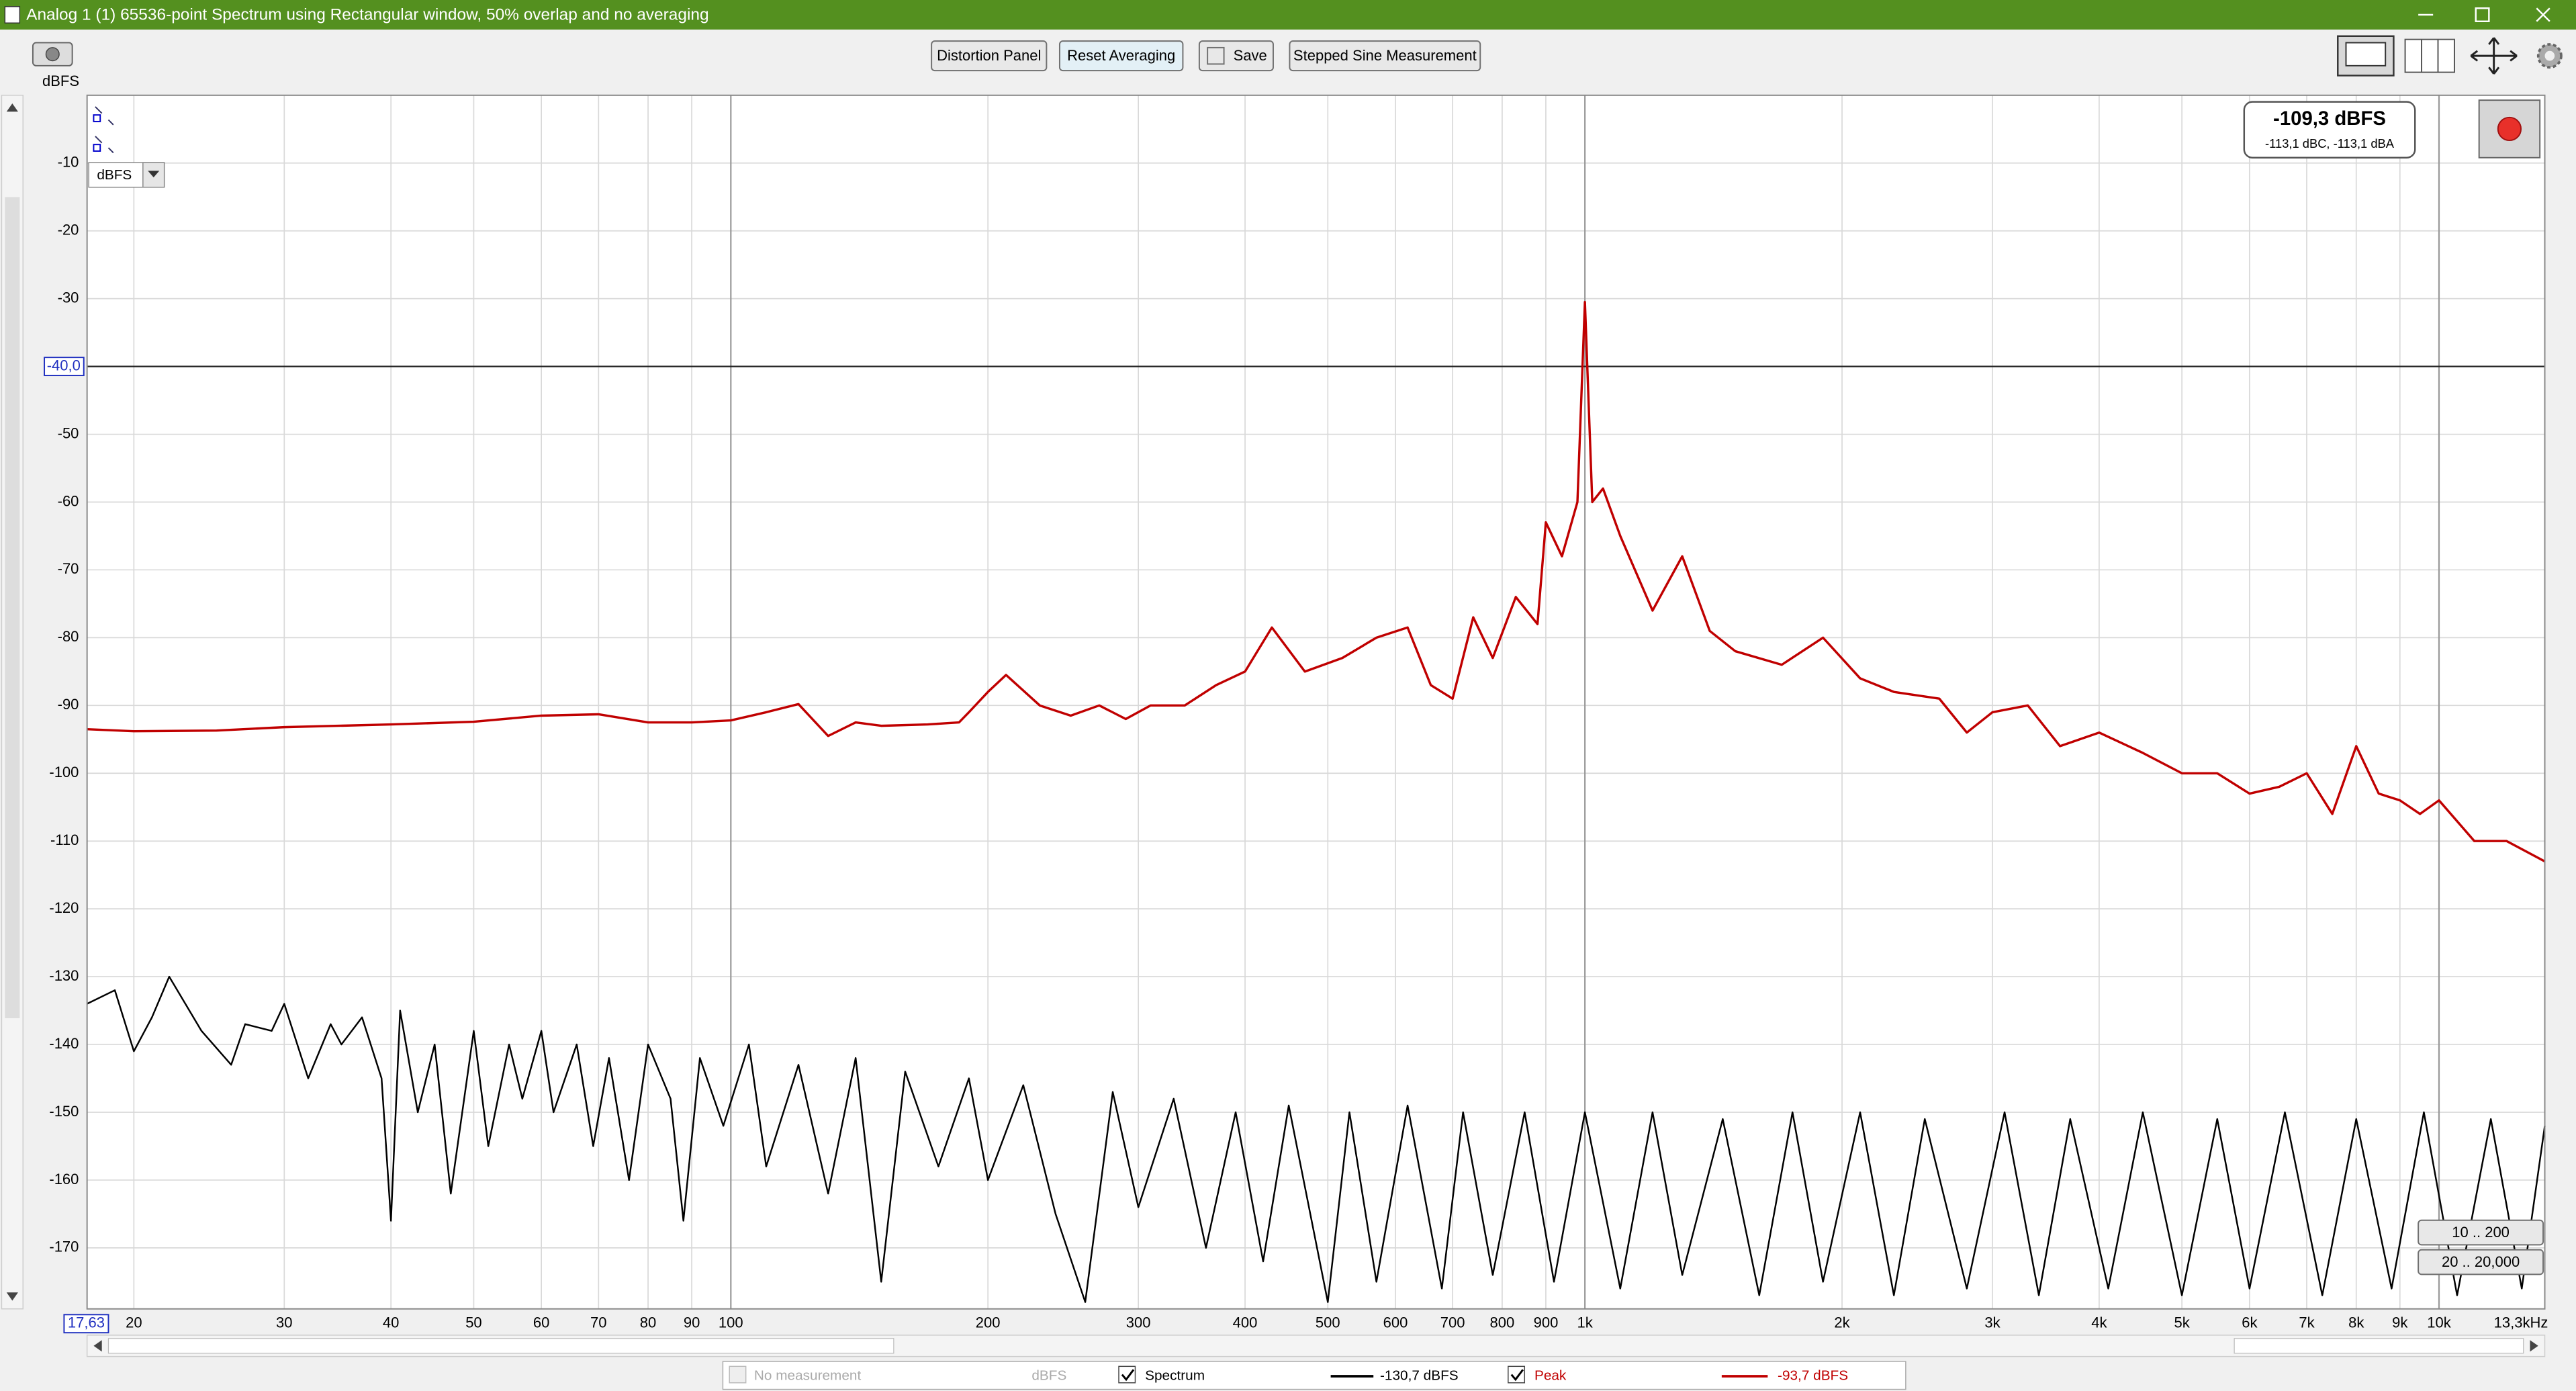 The width and height of the screenshot is (2576, 1391). What do you see at coordinates (1314, 1375) in the screenshot?
I see `legend` at bounding box center [1314, 1375].